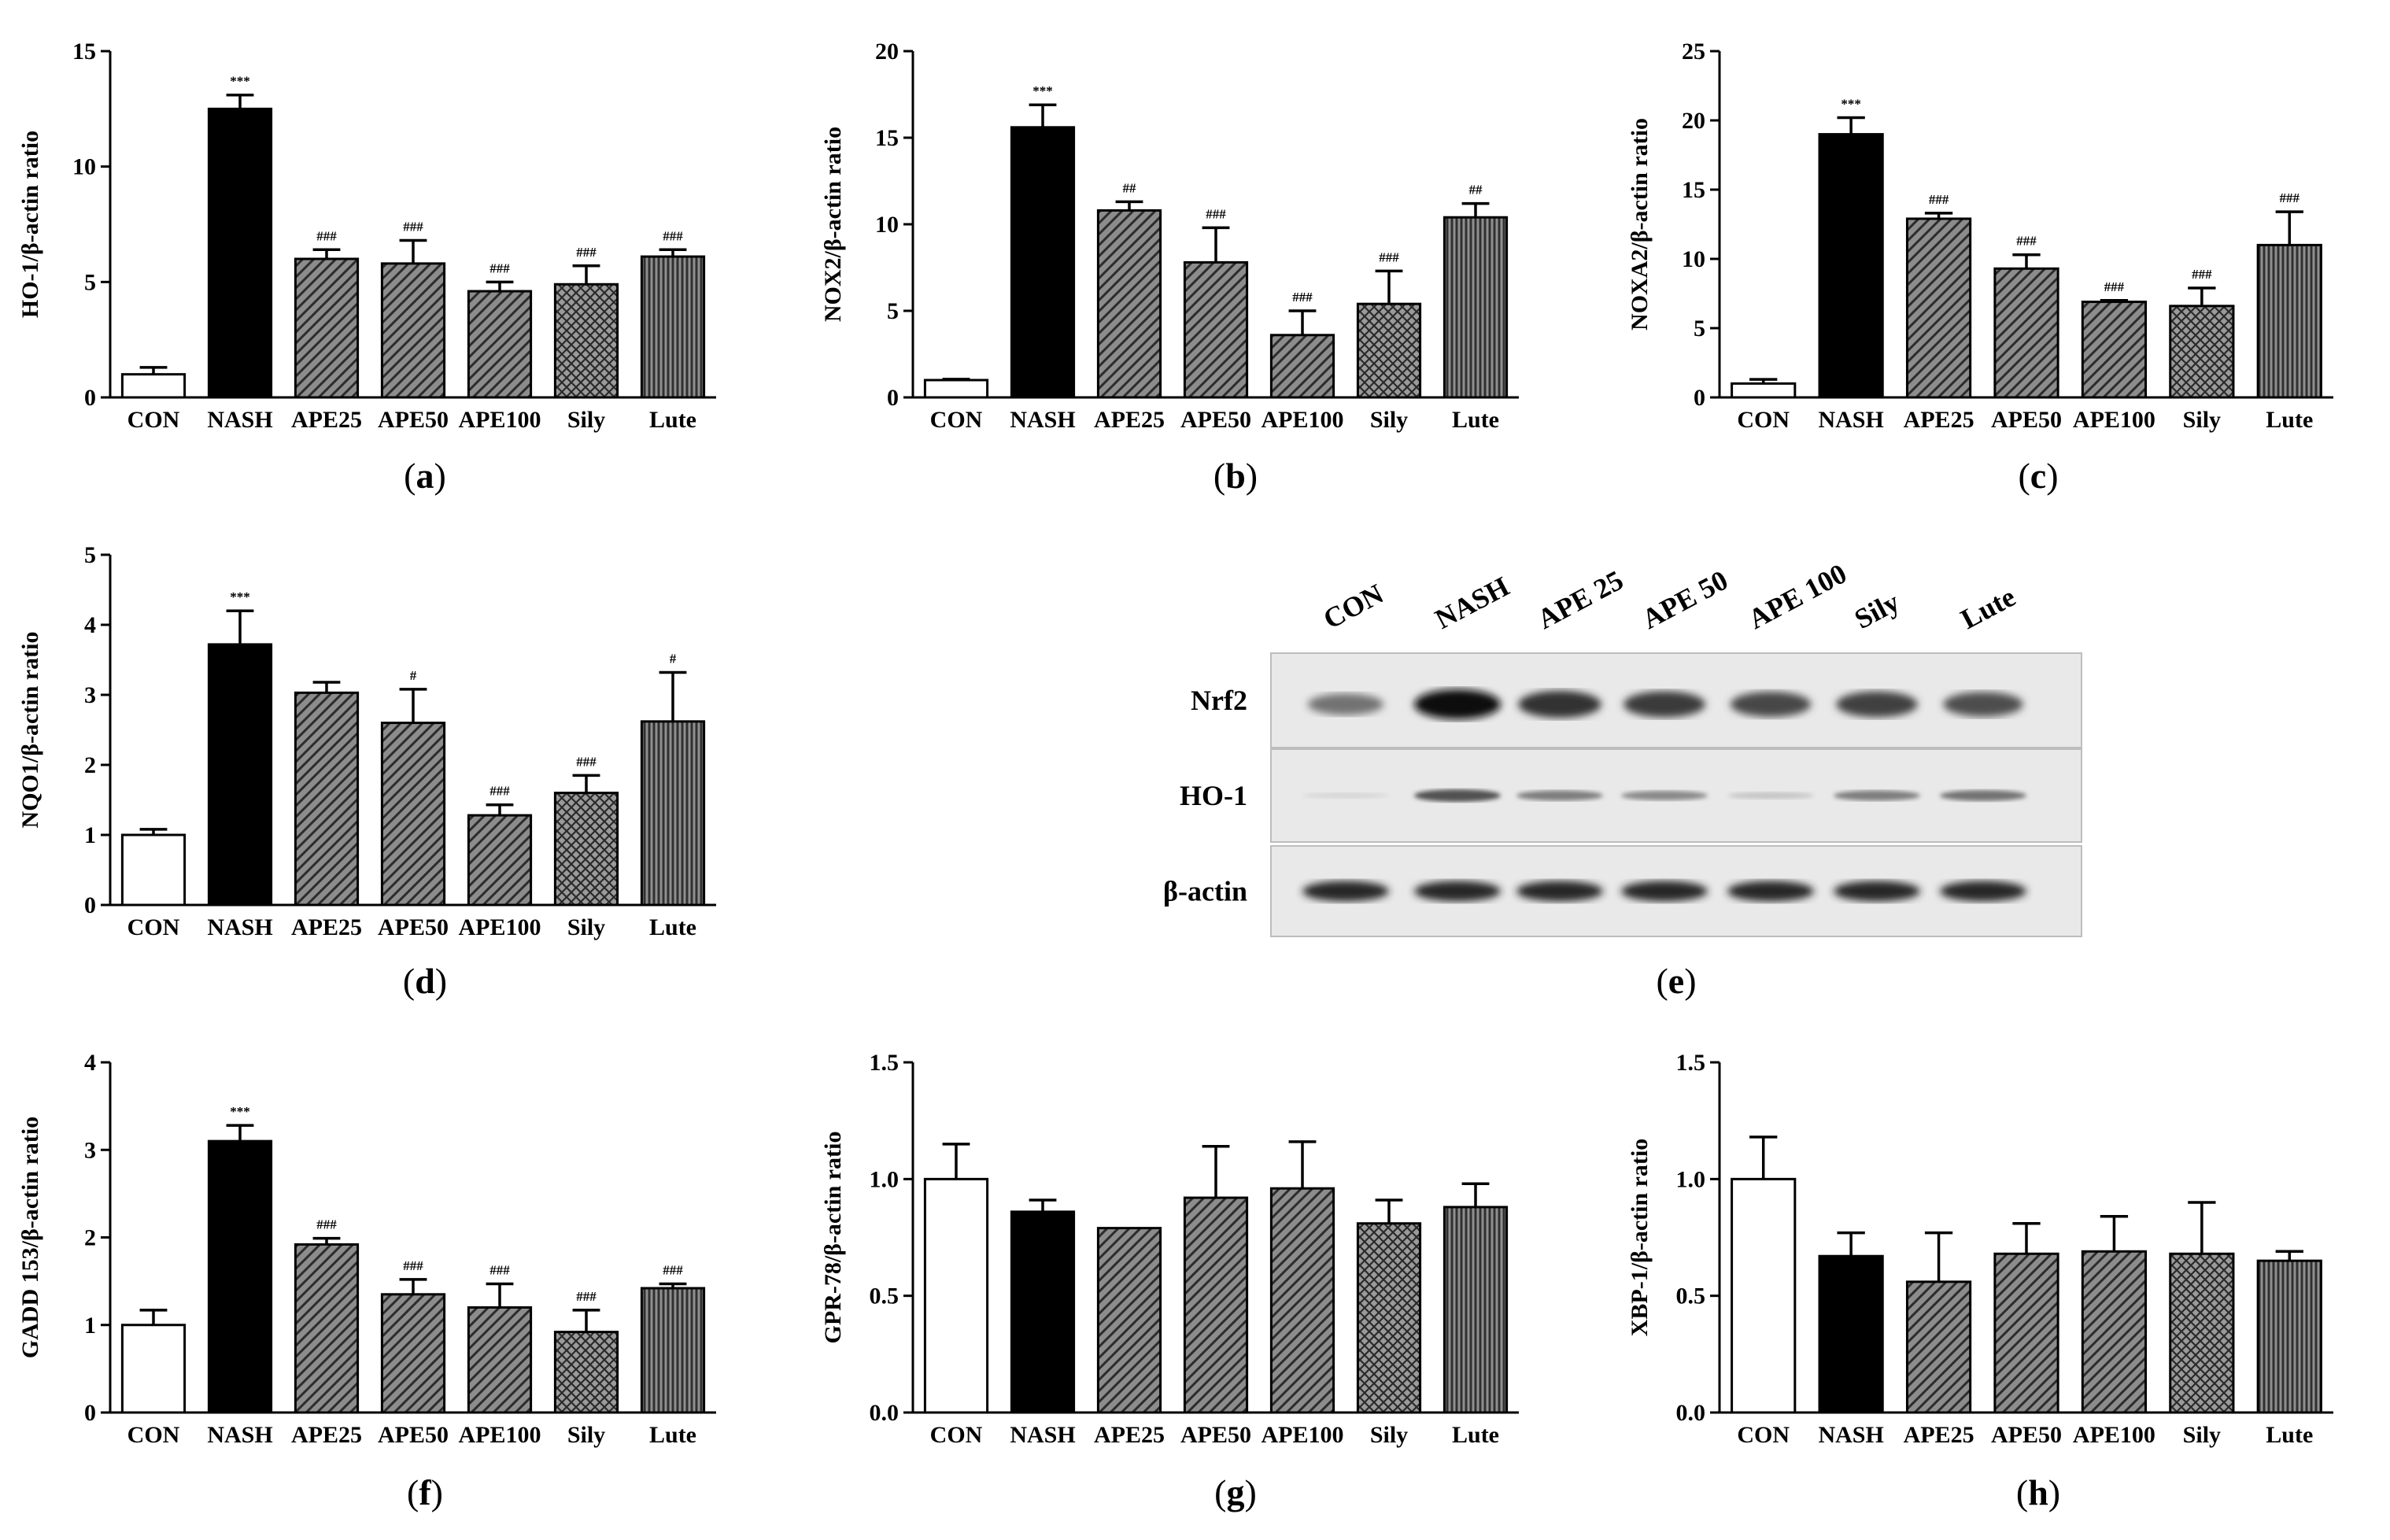 This screenshot has height=1540, width=2390. Describe the element at coordinates (1236, 1492) in the screenshot. I see `caption-letter: g` at that location.